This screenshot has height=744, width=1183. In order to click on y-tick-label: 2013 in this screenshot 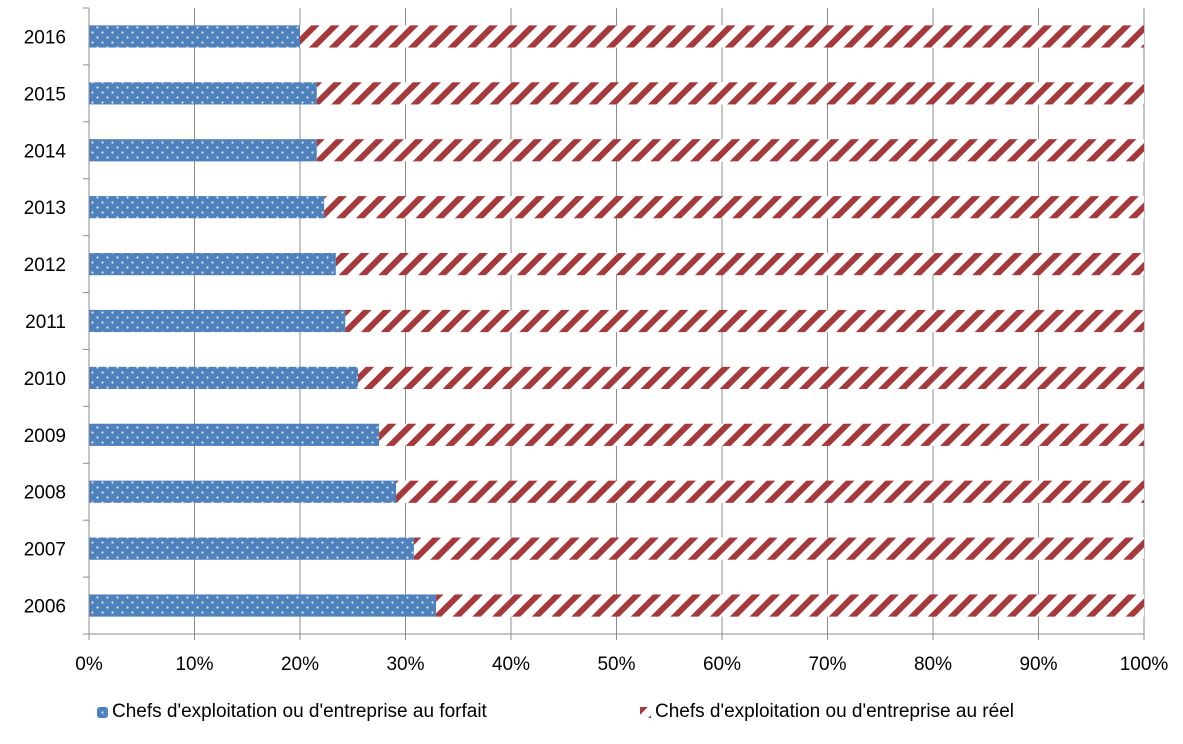, I will do `click(45, 208)`.